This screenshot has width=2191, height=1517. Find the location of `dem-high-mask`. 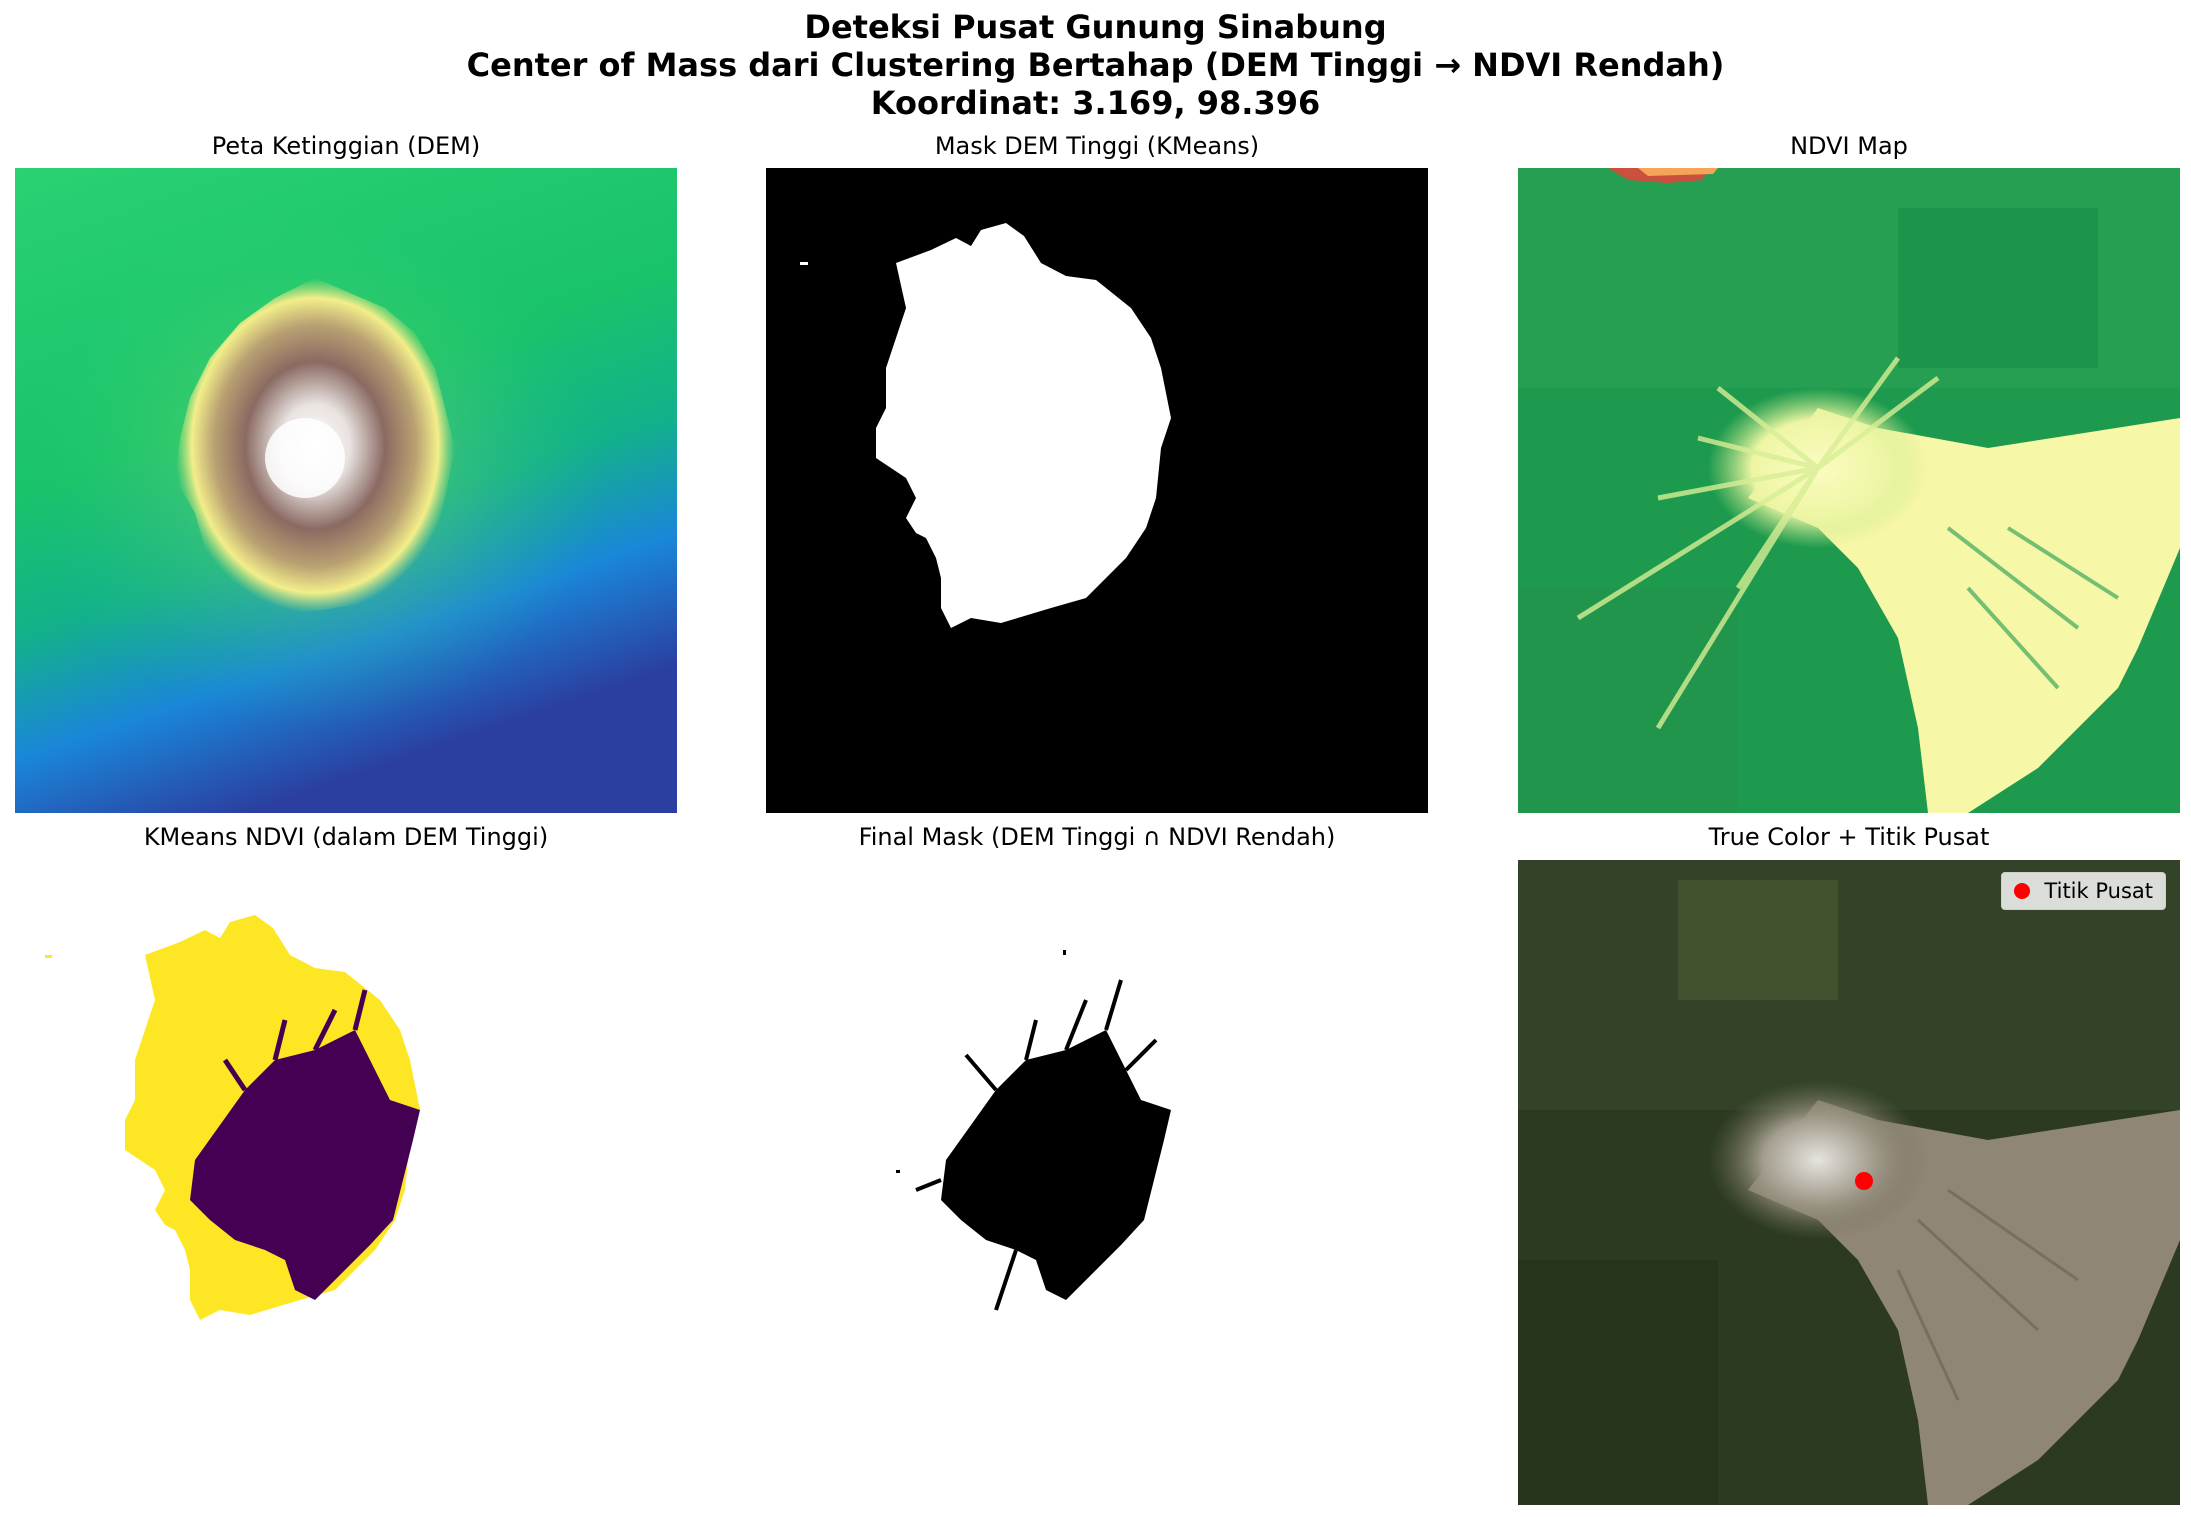

dem-high-mask is located at coordinates (1097, 490).